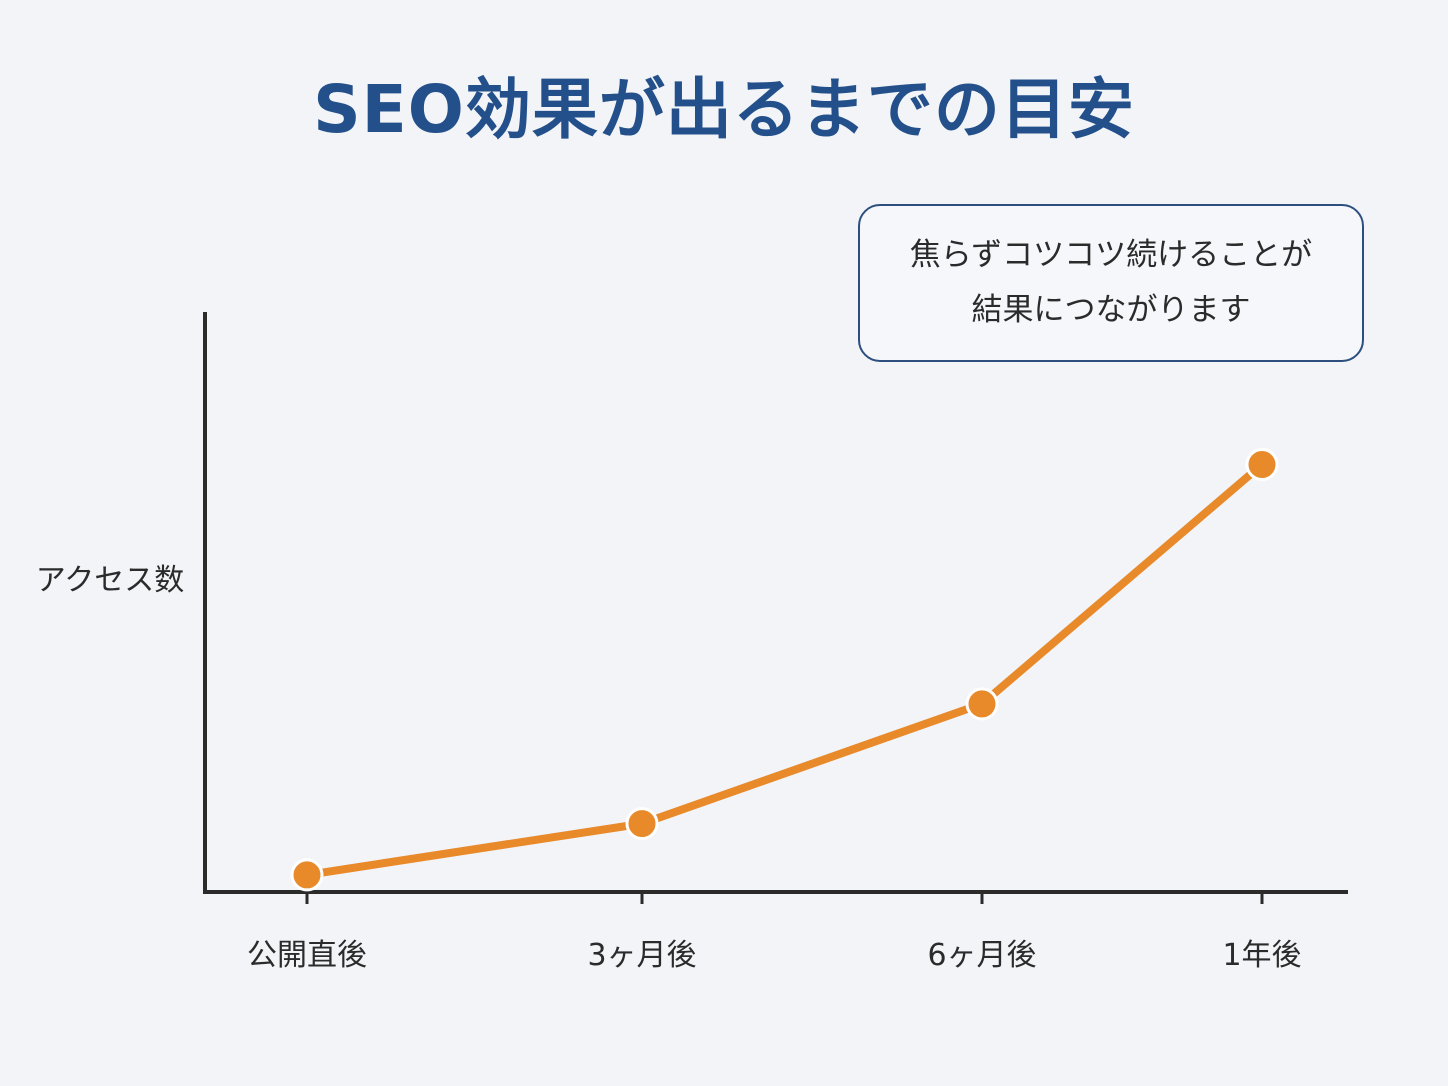 The height and width of the screenshot is (1086, 1448). I want to click on x-tick-label: 公開直後, so click(307, 955).